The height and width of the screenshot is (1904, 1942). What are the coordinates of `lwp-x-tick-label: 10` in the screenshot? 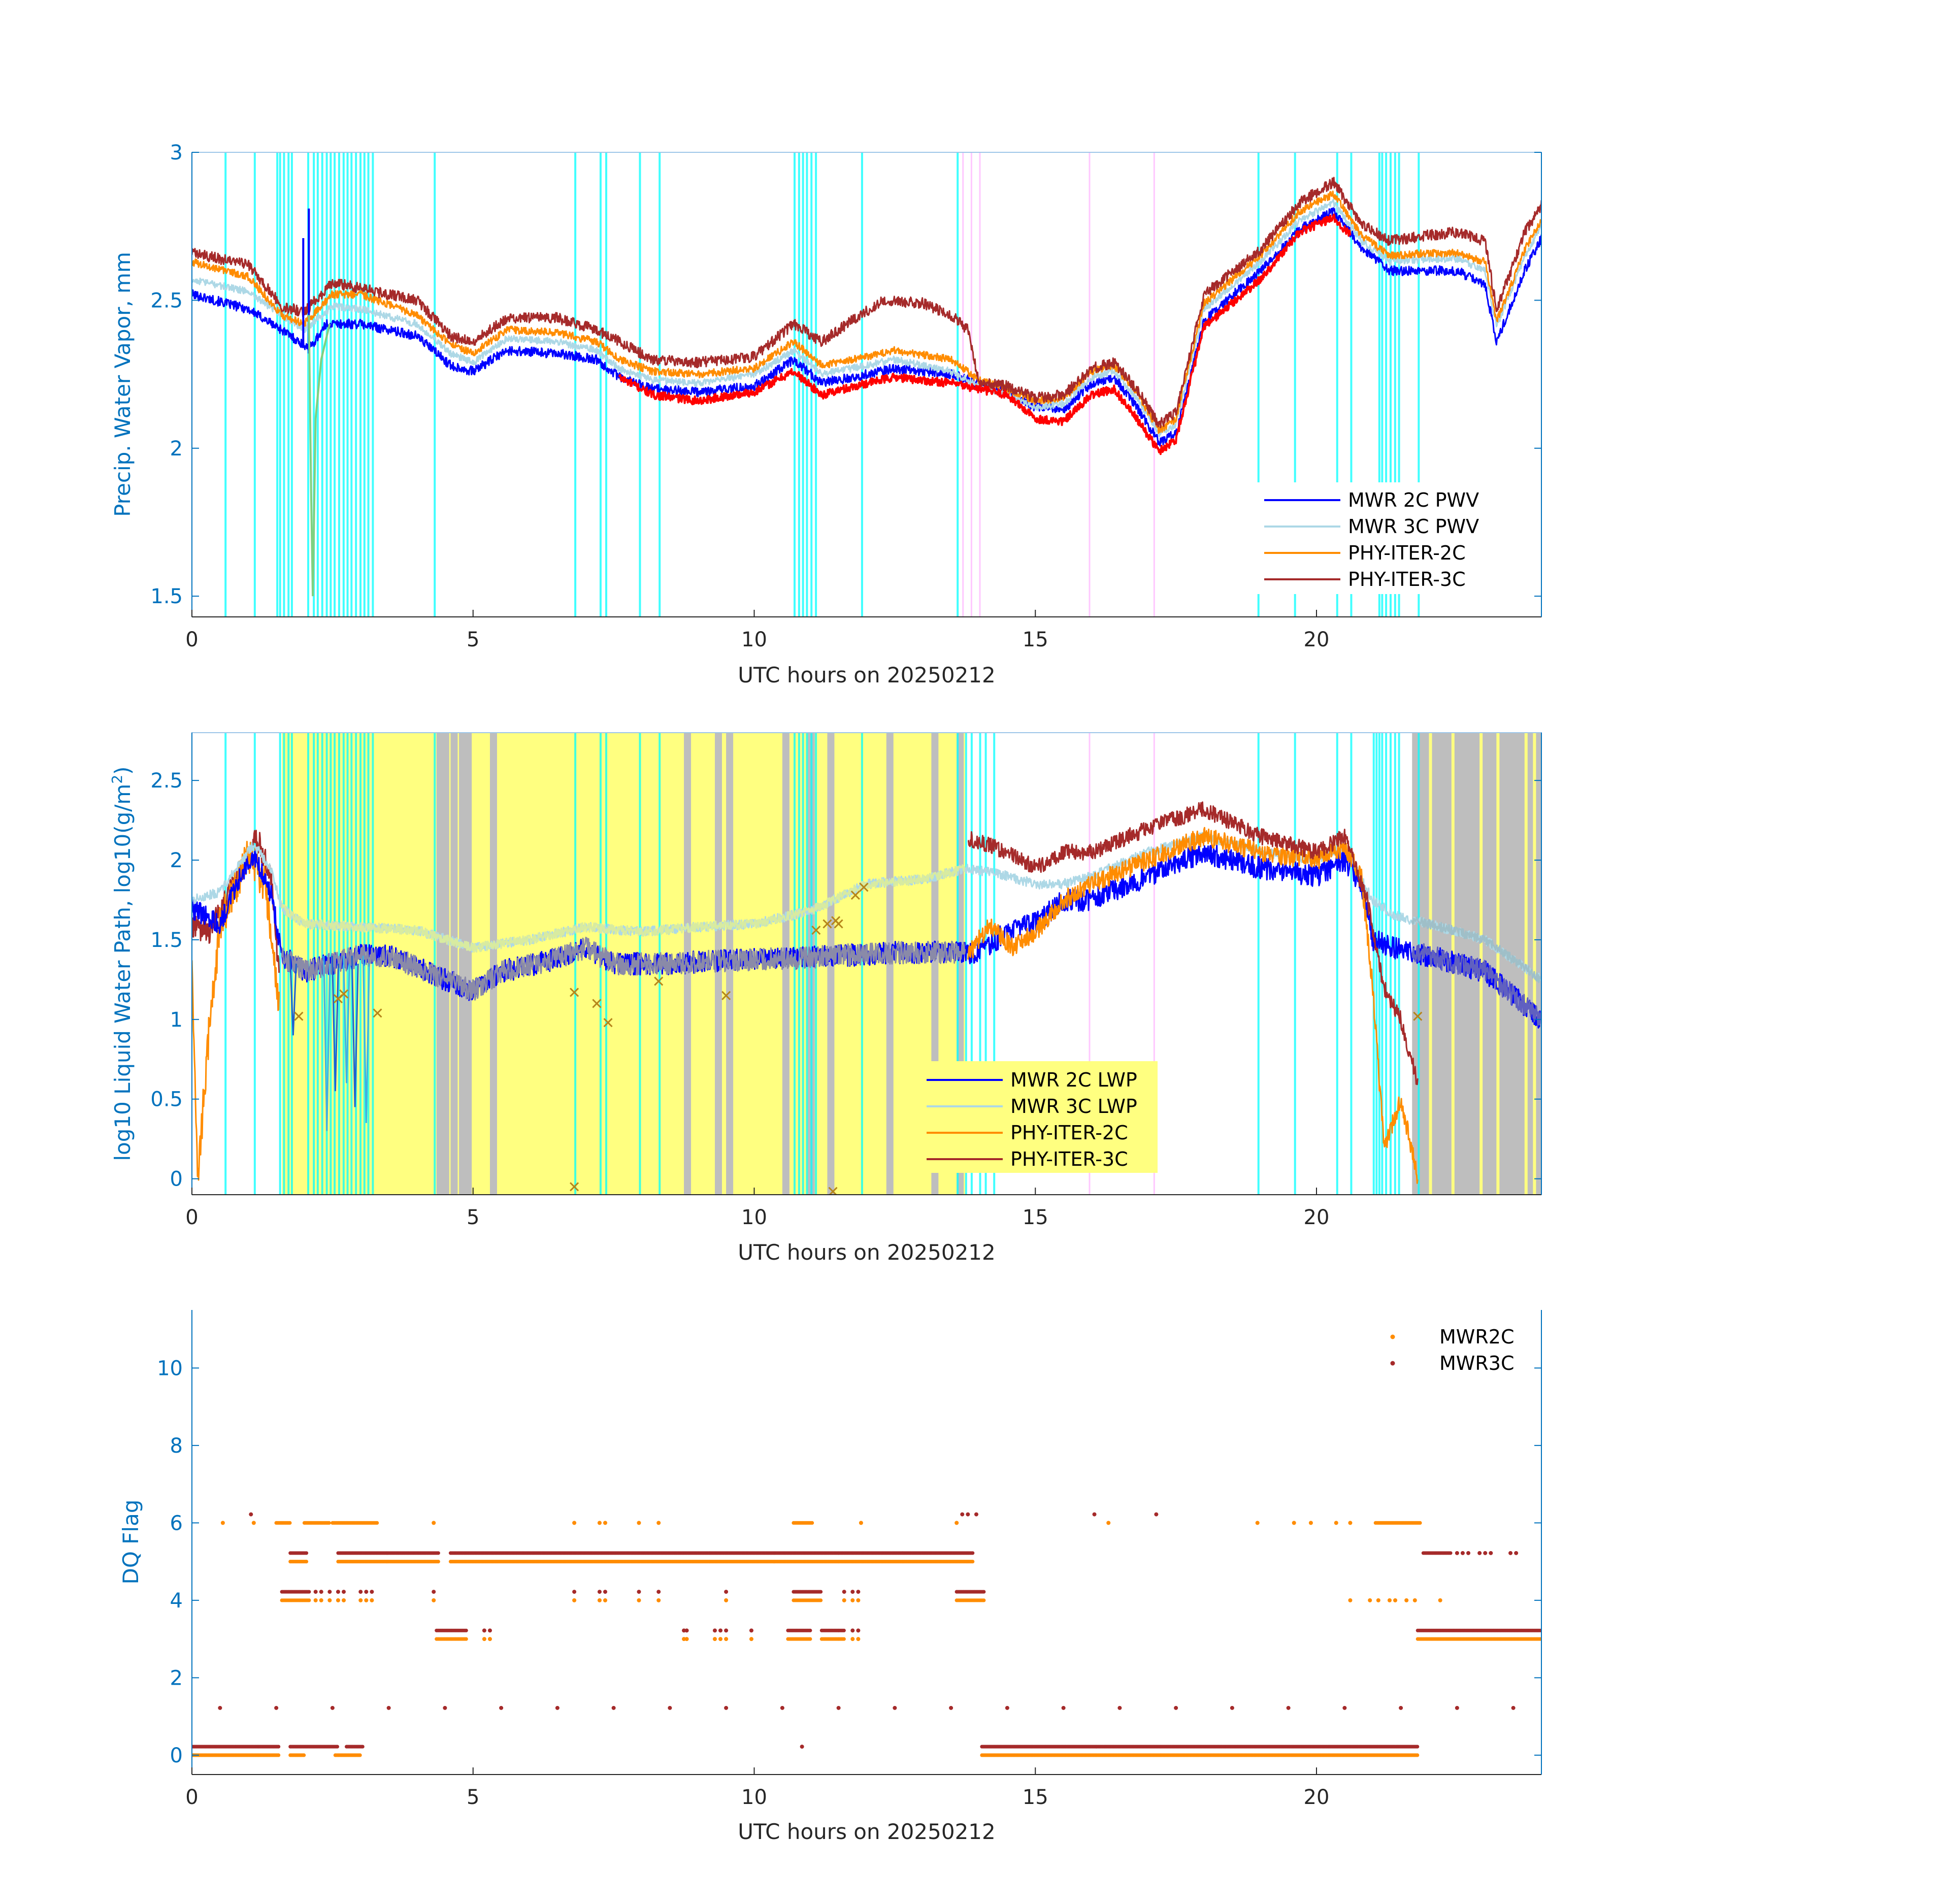 It's located at (754, 1218).